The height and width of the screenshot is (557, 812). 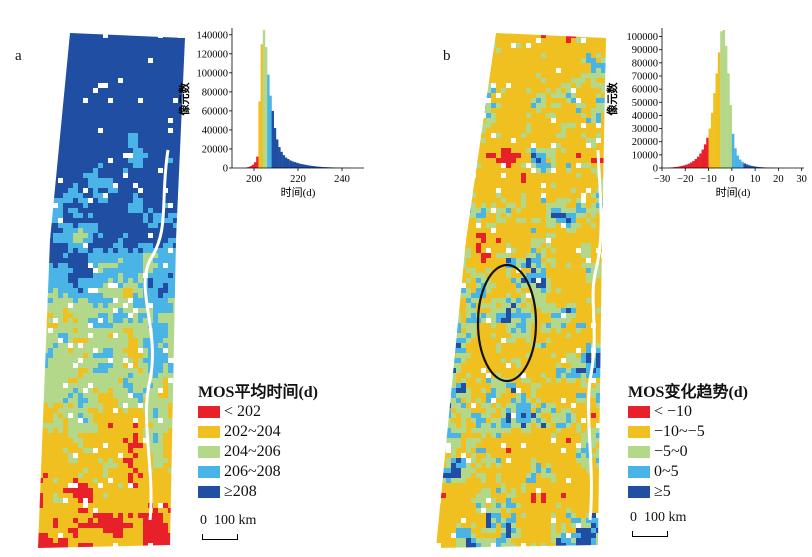 I want to click on legend-item: −10~−5, so click(x=688, y=432).